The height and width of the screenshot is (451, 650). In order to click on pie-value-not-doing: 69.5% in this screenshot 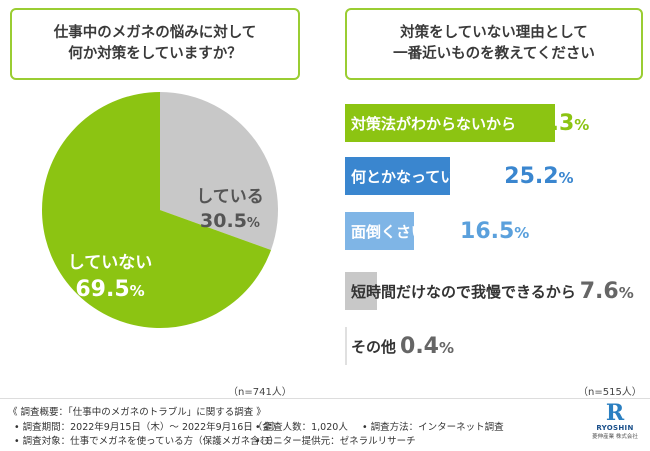, I will do `click(109, 289)`.